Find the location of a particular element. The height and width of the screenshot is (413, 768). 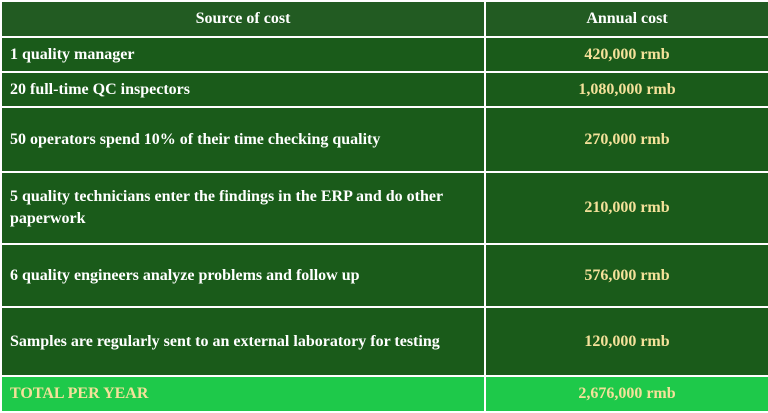

header-annual-cost: Annual cost is located at coordinates (626, 19).